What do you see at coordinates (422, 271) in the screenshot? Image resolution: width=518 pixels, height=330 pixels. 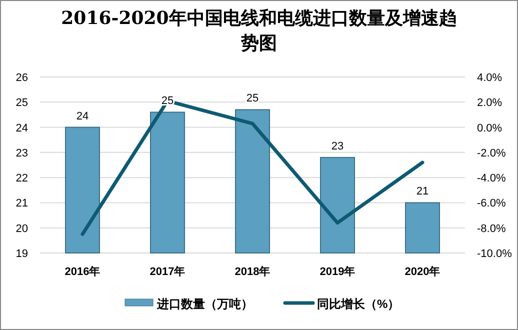 I see `x-tick-label: 2020年` at bounding box center [422, 271].